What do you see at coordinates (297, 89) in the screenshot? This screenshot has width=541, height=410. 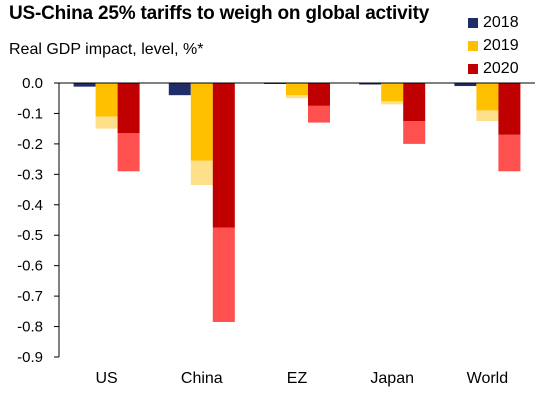 I see `bar-2019-ez` at bounding box center [297, 89].